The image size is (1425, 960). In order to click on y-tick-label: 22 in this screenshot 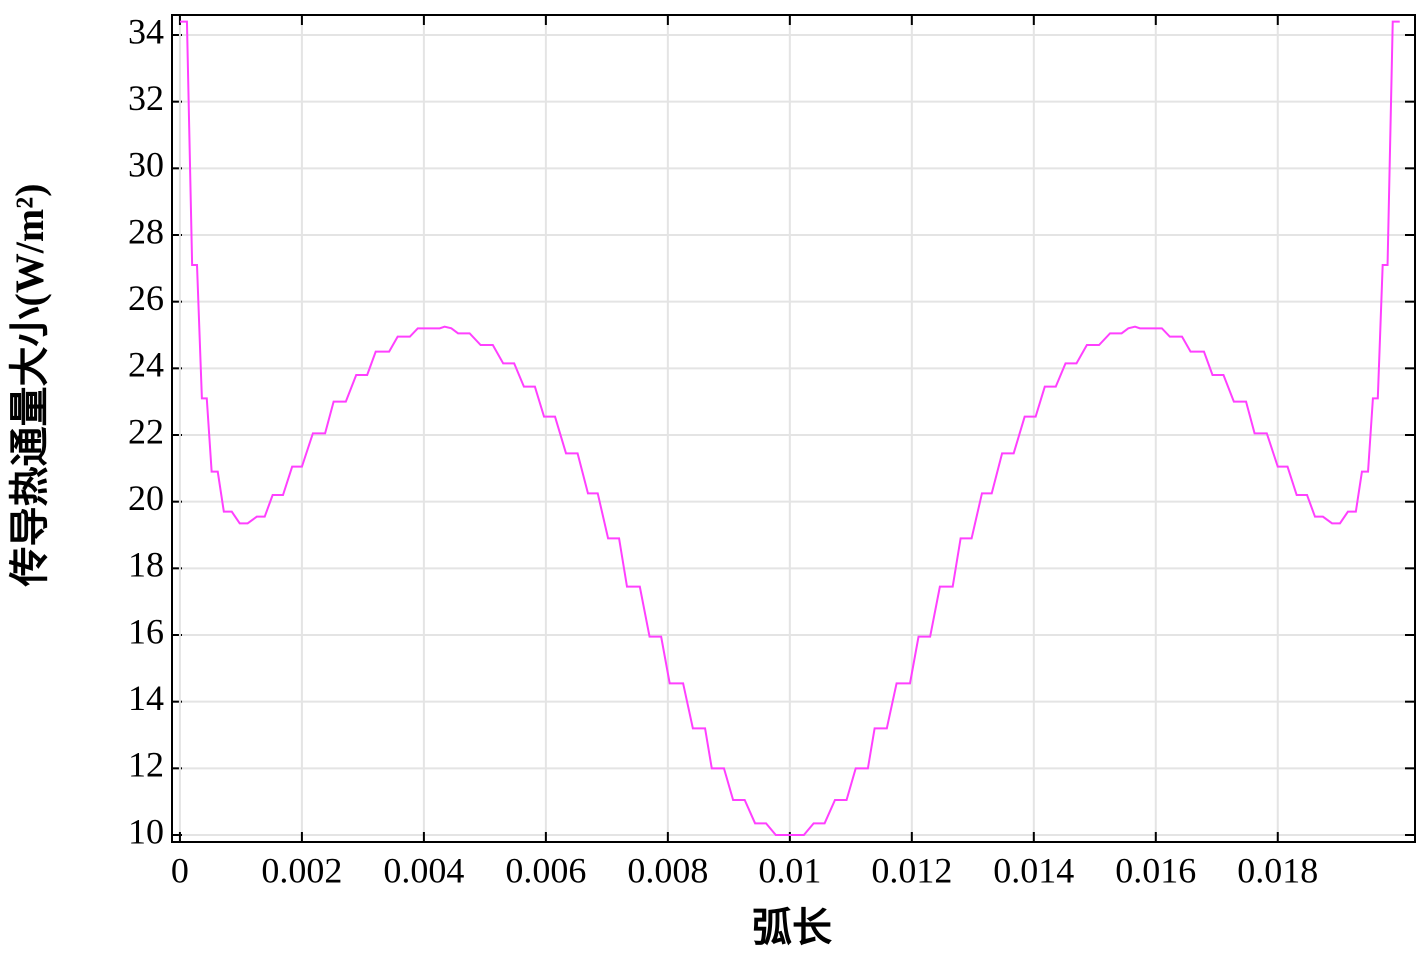, I will do `click(146, 431)`.